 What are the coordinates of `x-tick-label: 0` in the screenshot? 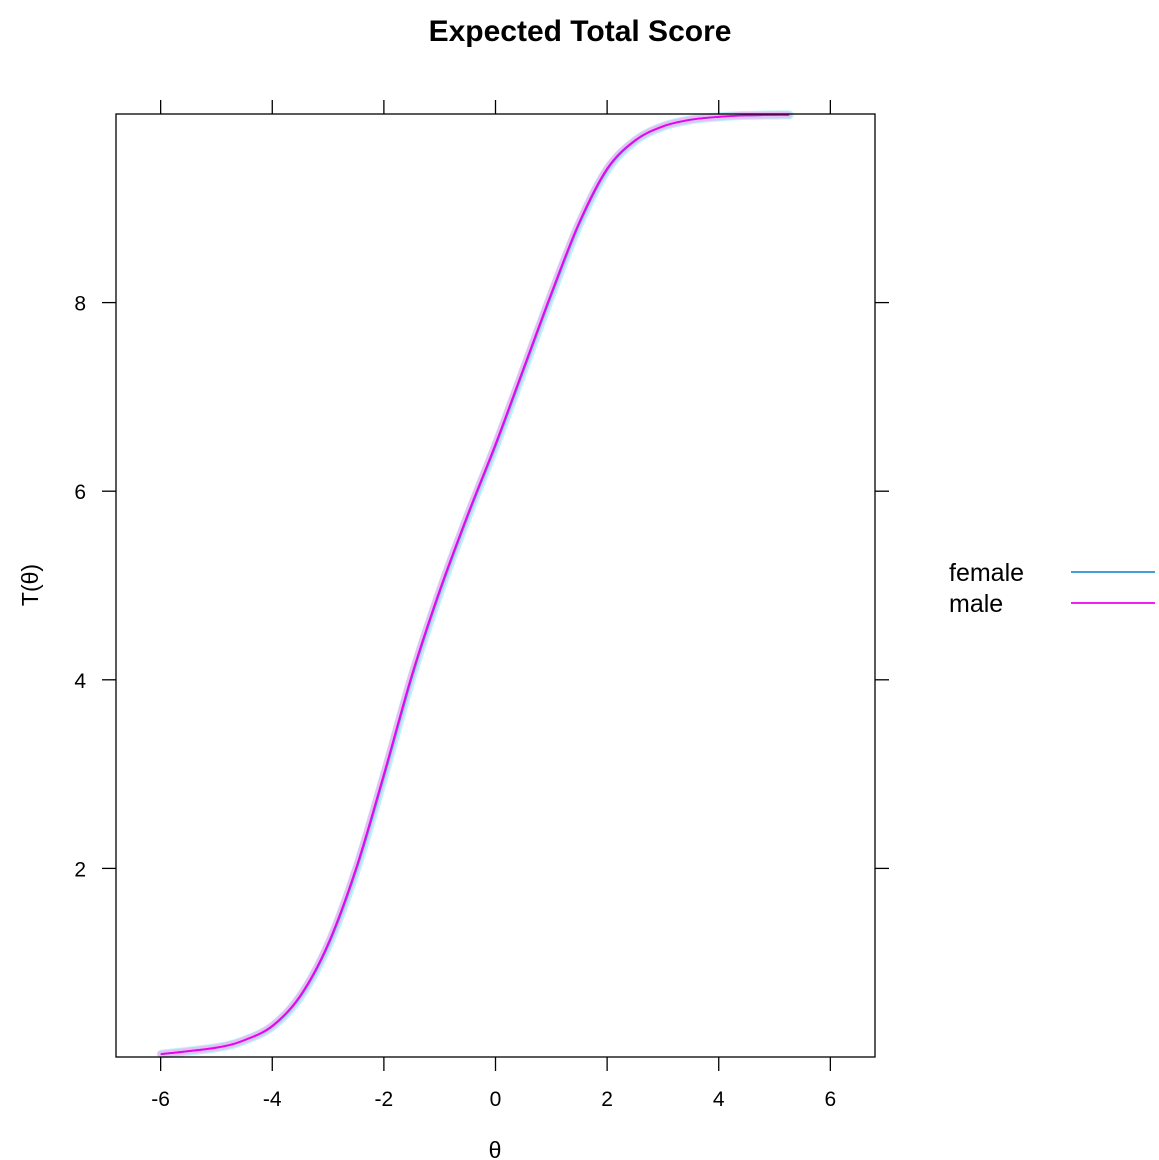 It's located at (496, 1099).